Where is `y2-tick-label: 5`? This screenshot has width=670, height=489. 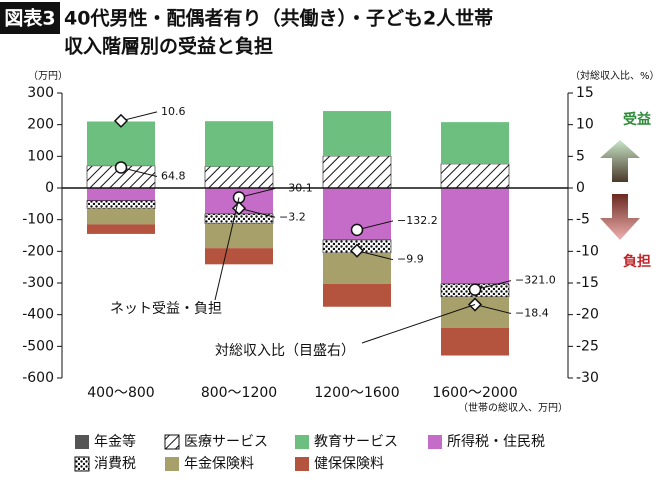
y2-tick-label: 5 is located at coordinates (580, 156).